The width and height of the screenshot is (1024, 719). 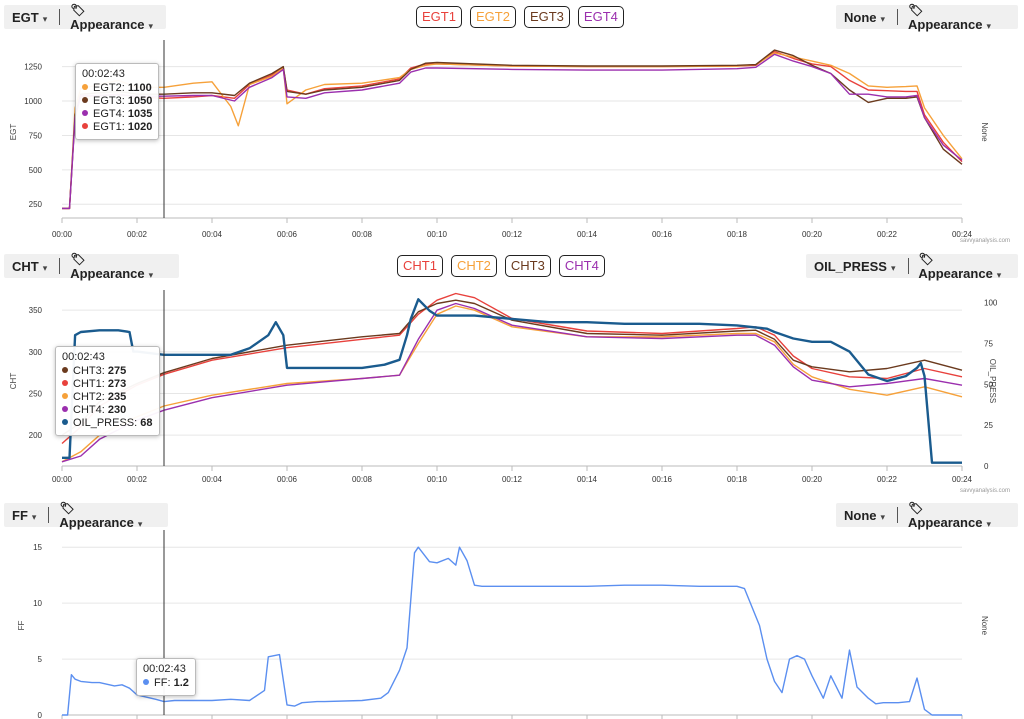 I want to click on ff-left-toolbar: FF ▾ 🏷Appearance ▾, so click(x=86, y=515).